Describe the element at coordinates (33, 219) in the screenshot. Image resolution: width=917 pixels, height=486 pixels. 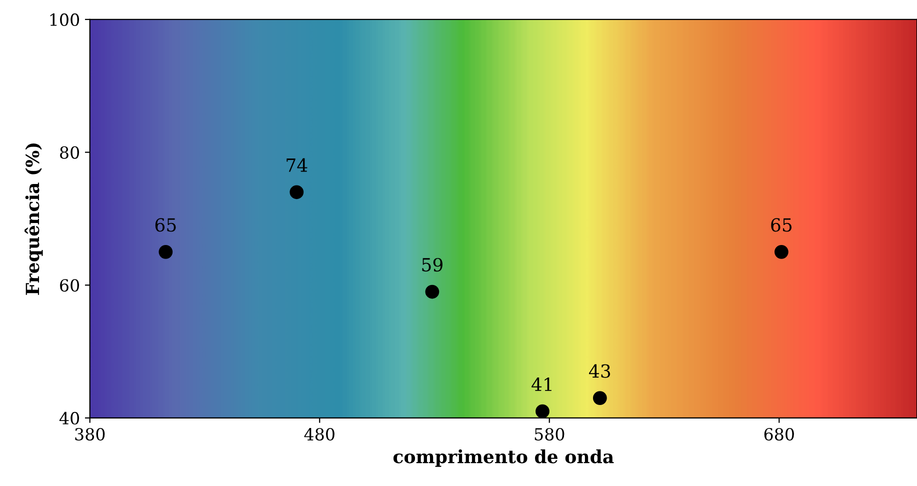
I see `y-axis-title: Frequência (%)` at that location.